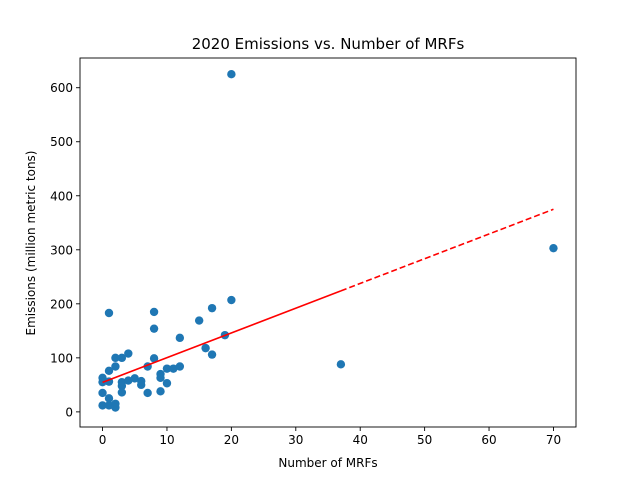 This screenshot has width=640, height=484. Describe the element at coordinates (61, 250) in the screenshot. I see `y-tick-label: 300` at that location.